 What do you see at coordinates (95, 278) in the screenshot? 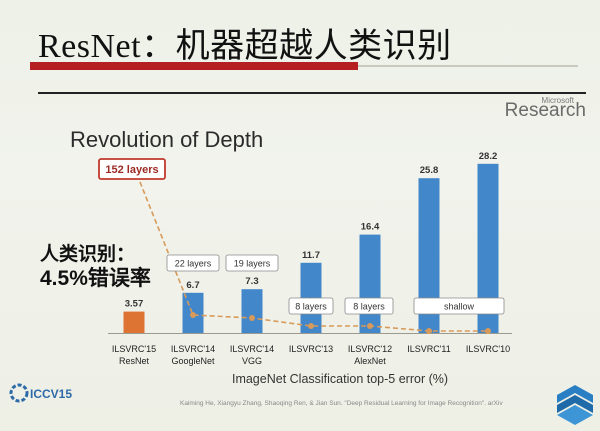
I see `human-annotation-line2: 4.5%错误率` at bounding box center [95, 278].